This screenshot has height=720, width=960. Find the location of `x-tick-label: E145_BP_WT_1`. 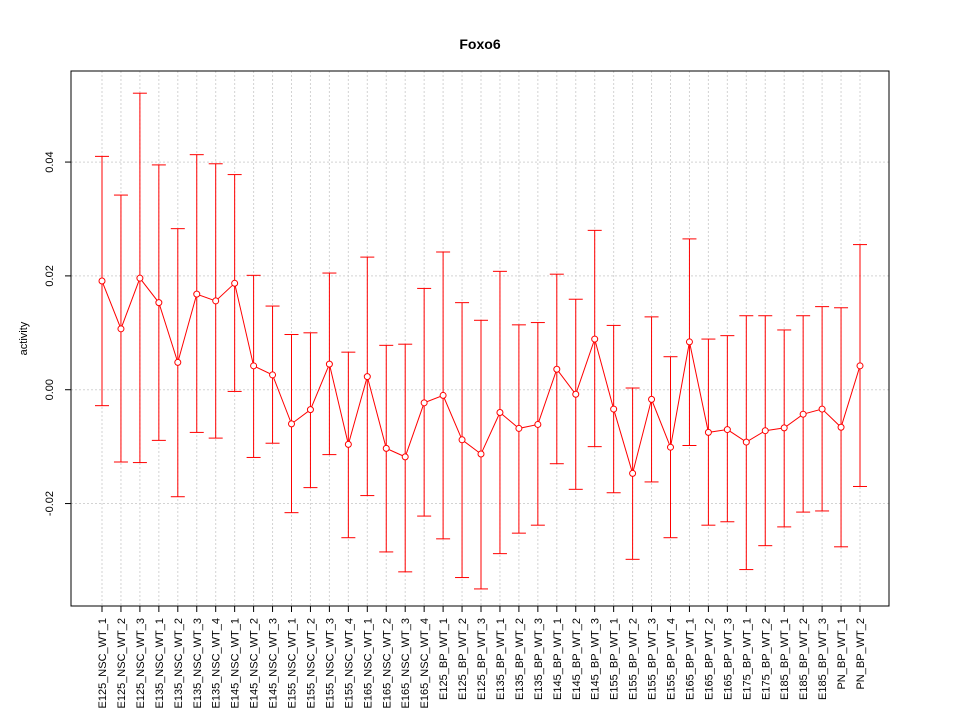

x-tick-label: E145_BP_WT_1 is located at coordinates (558, 659).